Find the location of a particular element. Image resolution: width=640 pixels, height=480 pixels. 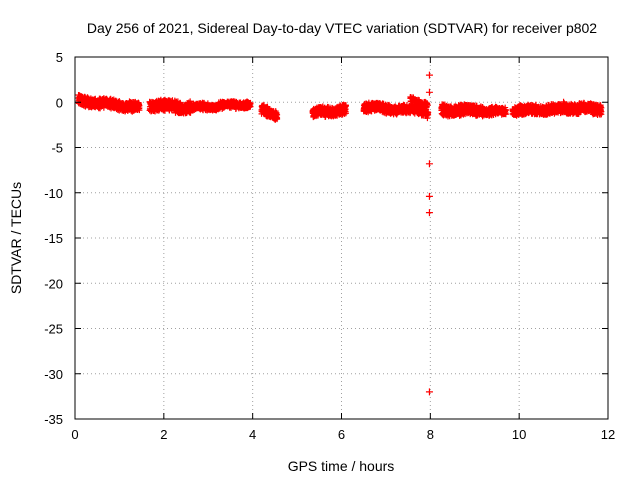

x-tick-label: 8 is located at coordinates (430, 434).